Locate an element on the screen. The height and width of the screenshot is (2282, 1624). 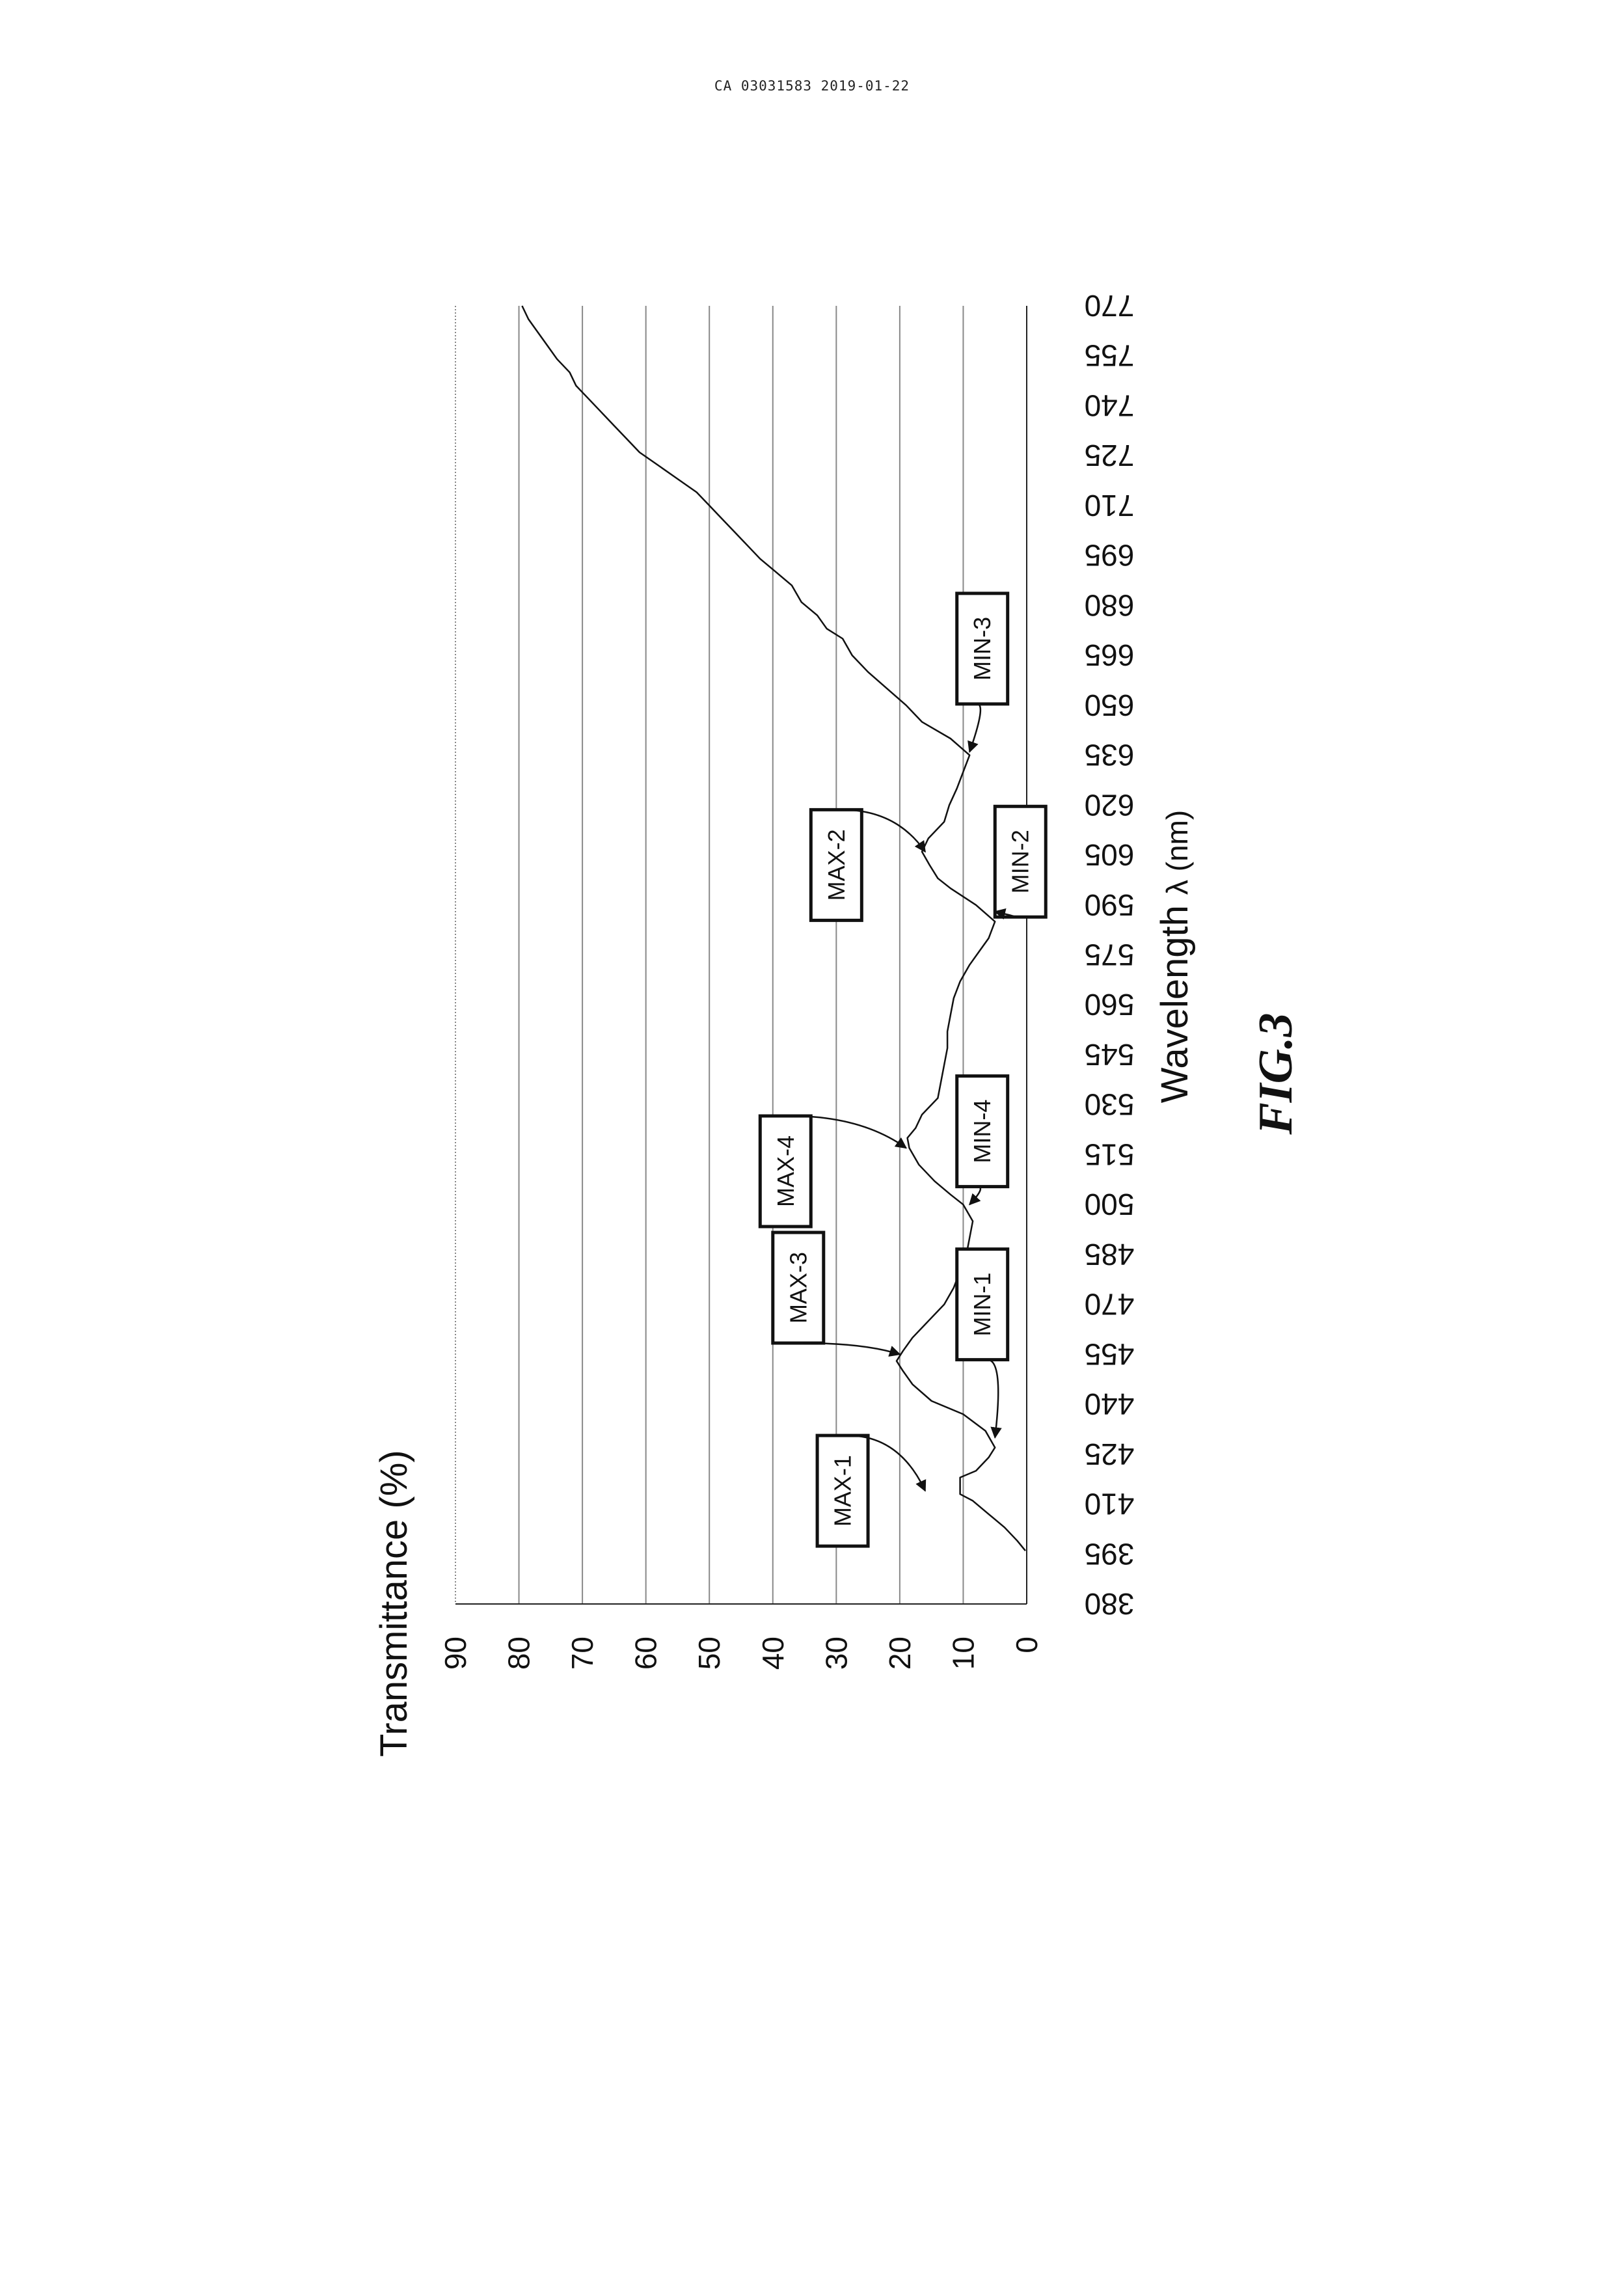
annotation-label: MAX-1 is located at coordinates (843, 1491).